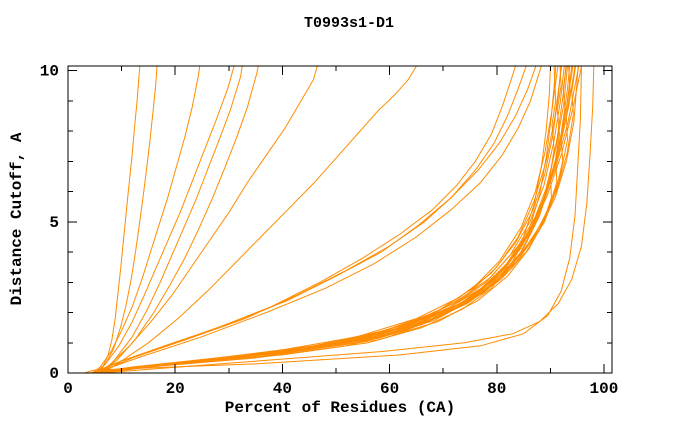 This screenshot has width=680, height=440. I want to click on y-tick-label: 5, so click(54, 223).